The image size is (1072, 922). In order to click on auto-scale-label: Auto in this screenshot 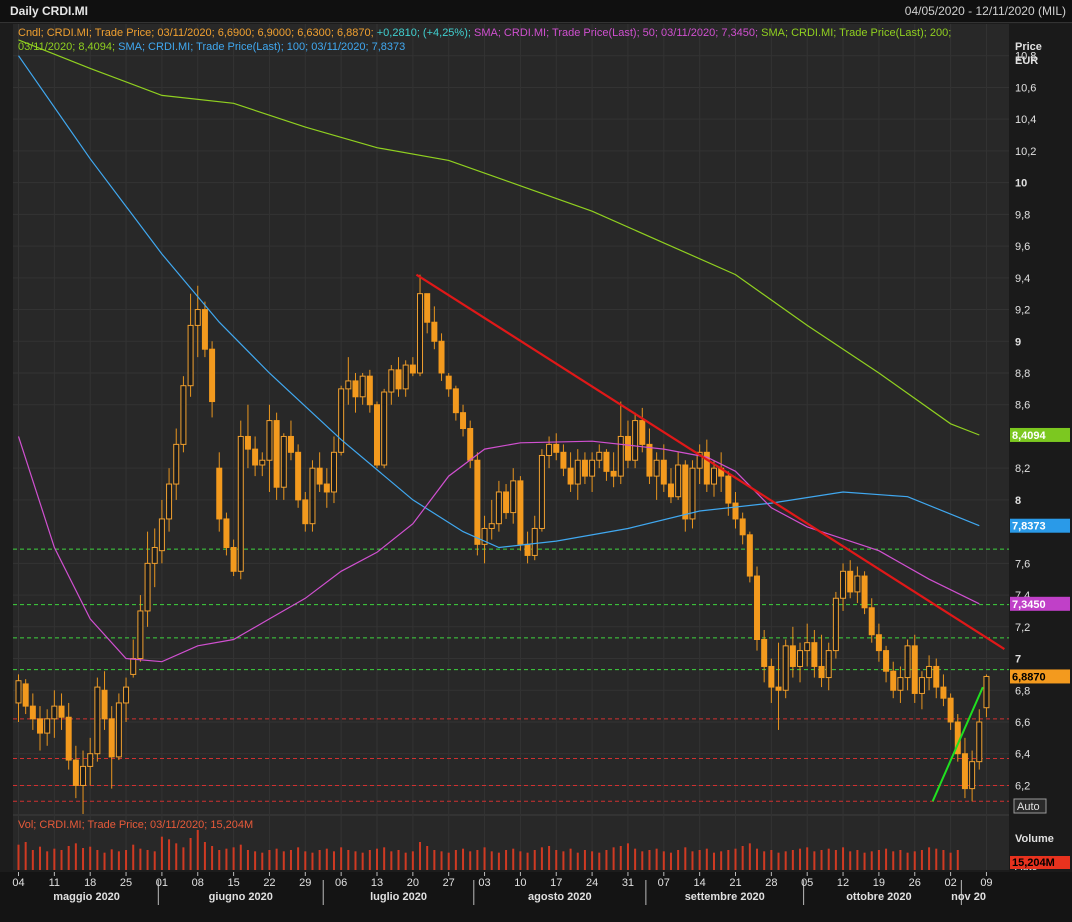, I will do `click(1028, 807)`.